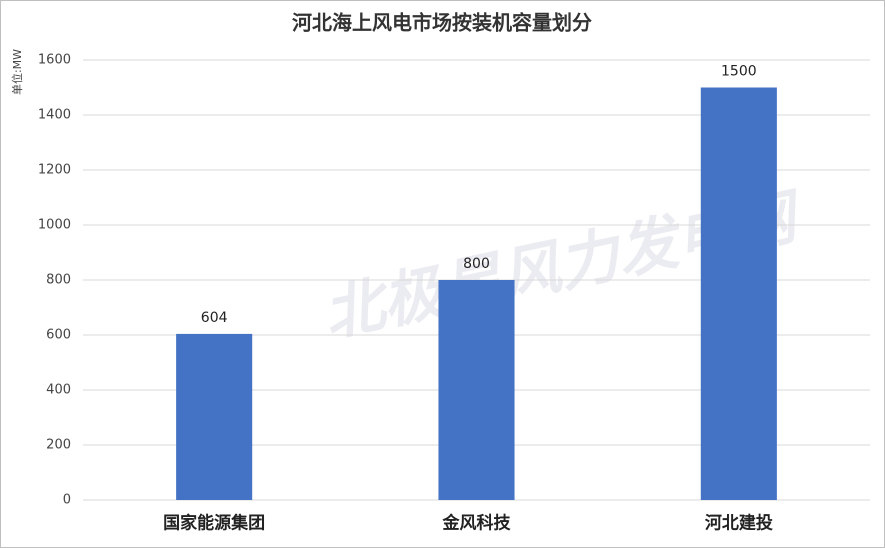 The width and height of the screenshot is (885, 548). What do you see at coordinates (67, 500) in the screenshot?
I see `y-tick-label: 0` at bounding box center [67, 500].